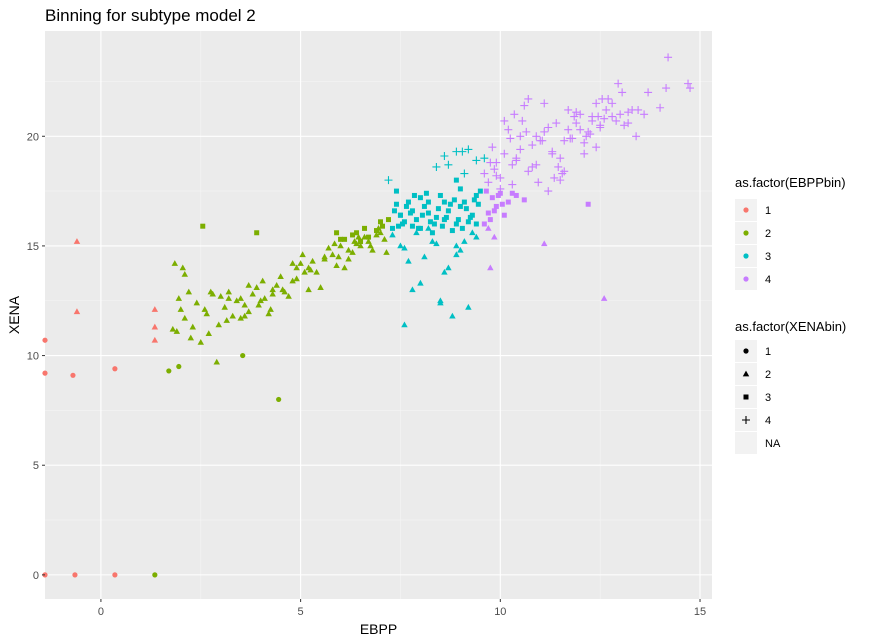 The image size is (874, 644). I want to click on data-point-ebpp3-xena4, so click(476, 160).